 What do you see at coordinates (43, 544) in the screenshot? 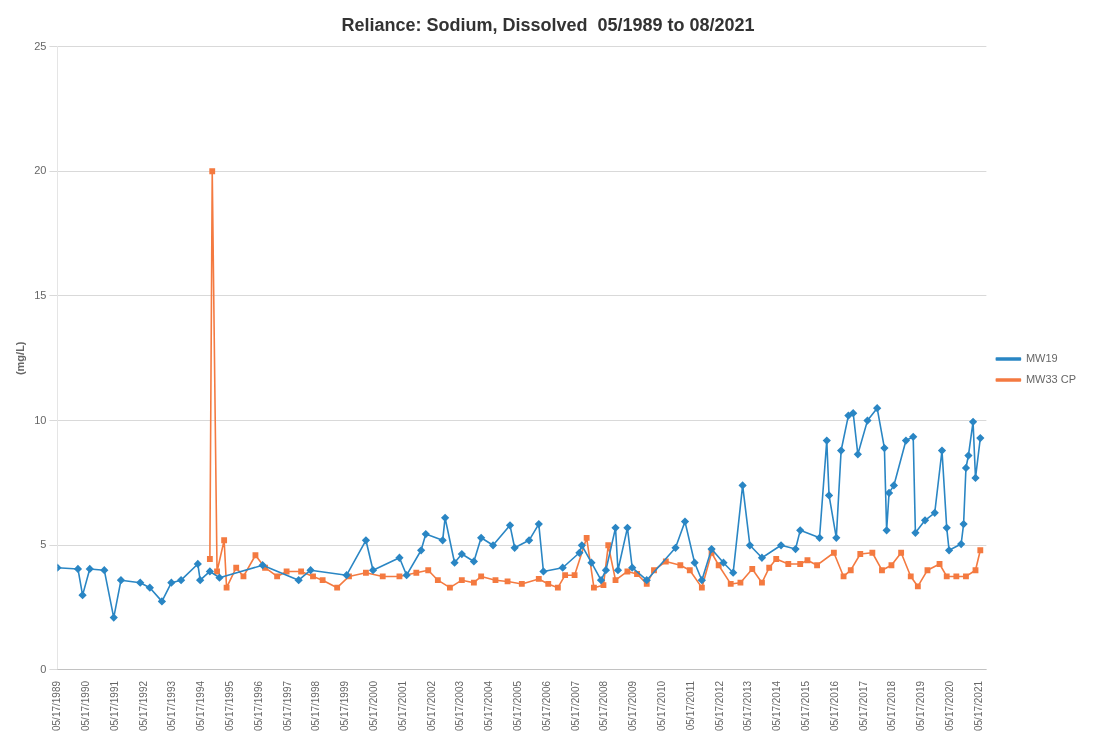
I see `y-tick-label: 5` at bounding box center [43, 544].